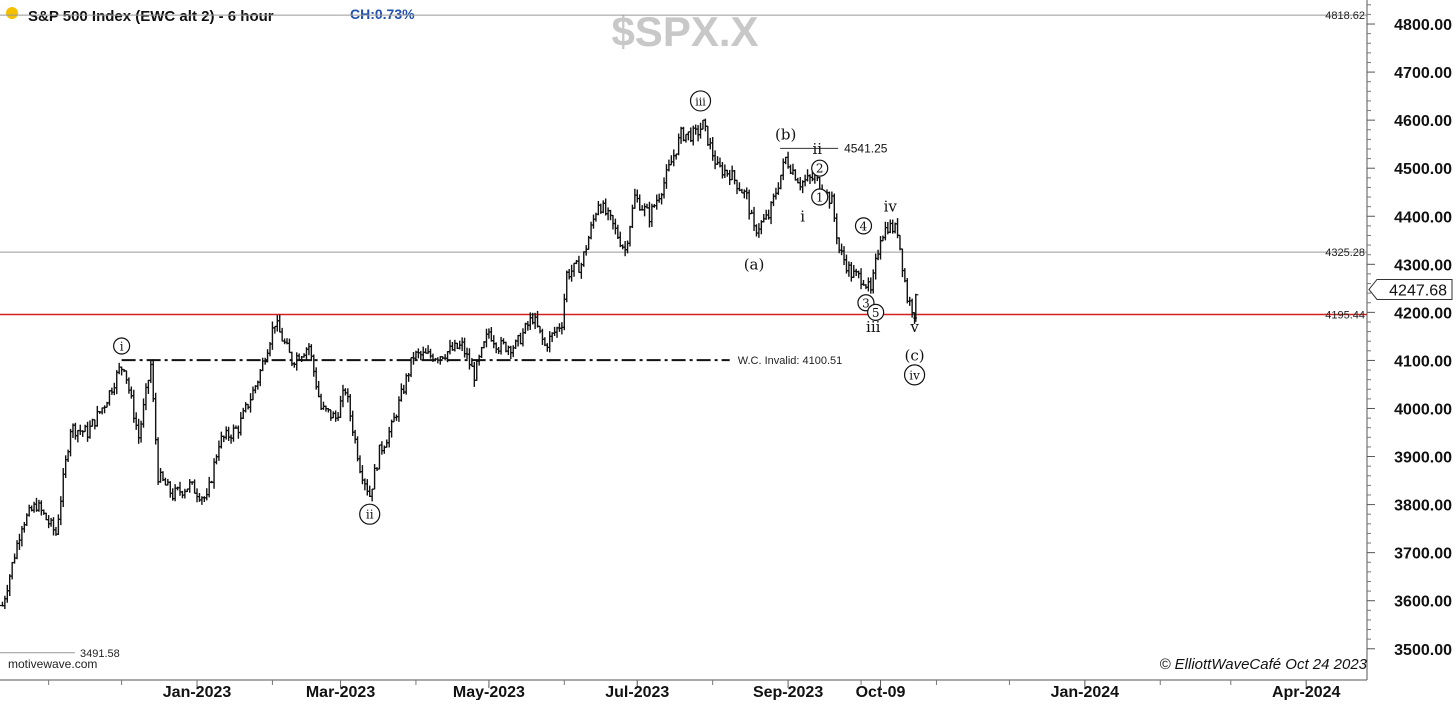 The image size is (1456, 705). What do you see at coordinates (489, 692) in the screenshot?
I see `x-tick-label: May-2023` at bounding box center [489, 692].